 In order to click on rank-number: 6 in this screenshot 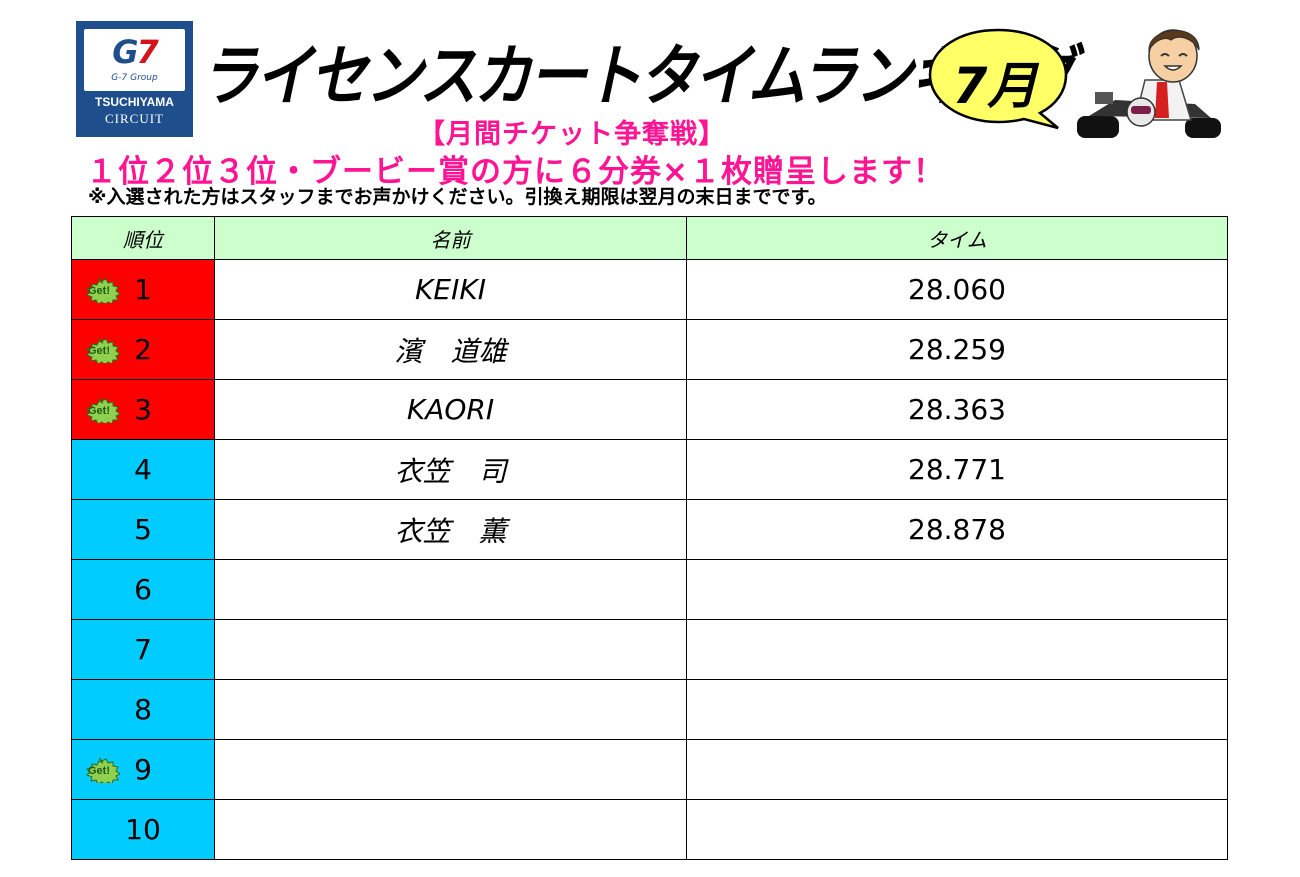, I will do `click(143, 589)`.